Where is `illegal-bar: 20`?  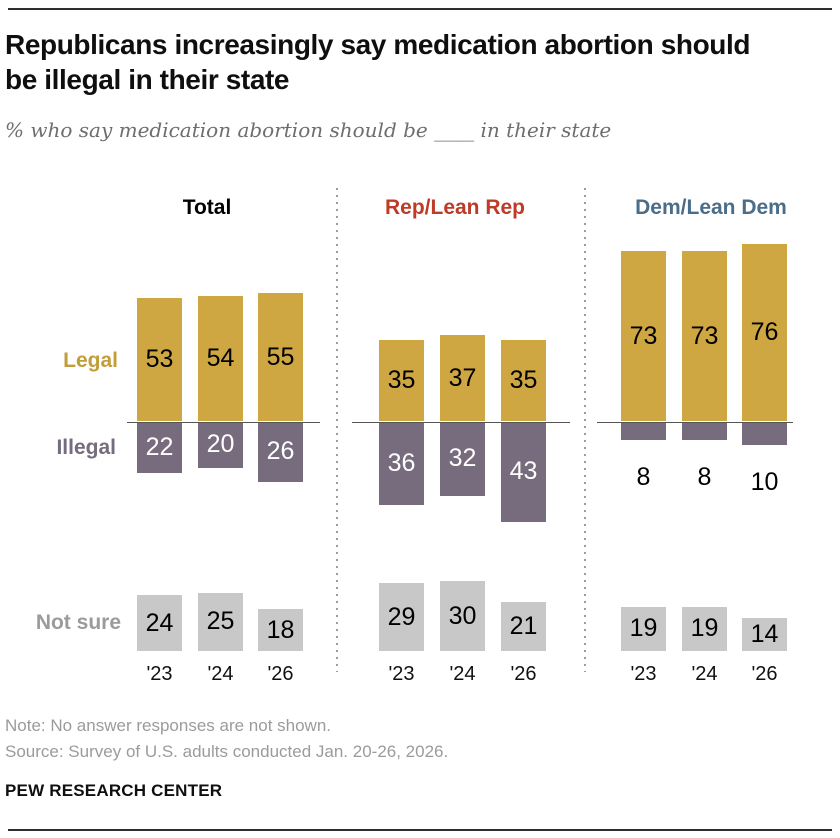 illegal-bar: 20 is located at coordinates (220, 445).